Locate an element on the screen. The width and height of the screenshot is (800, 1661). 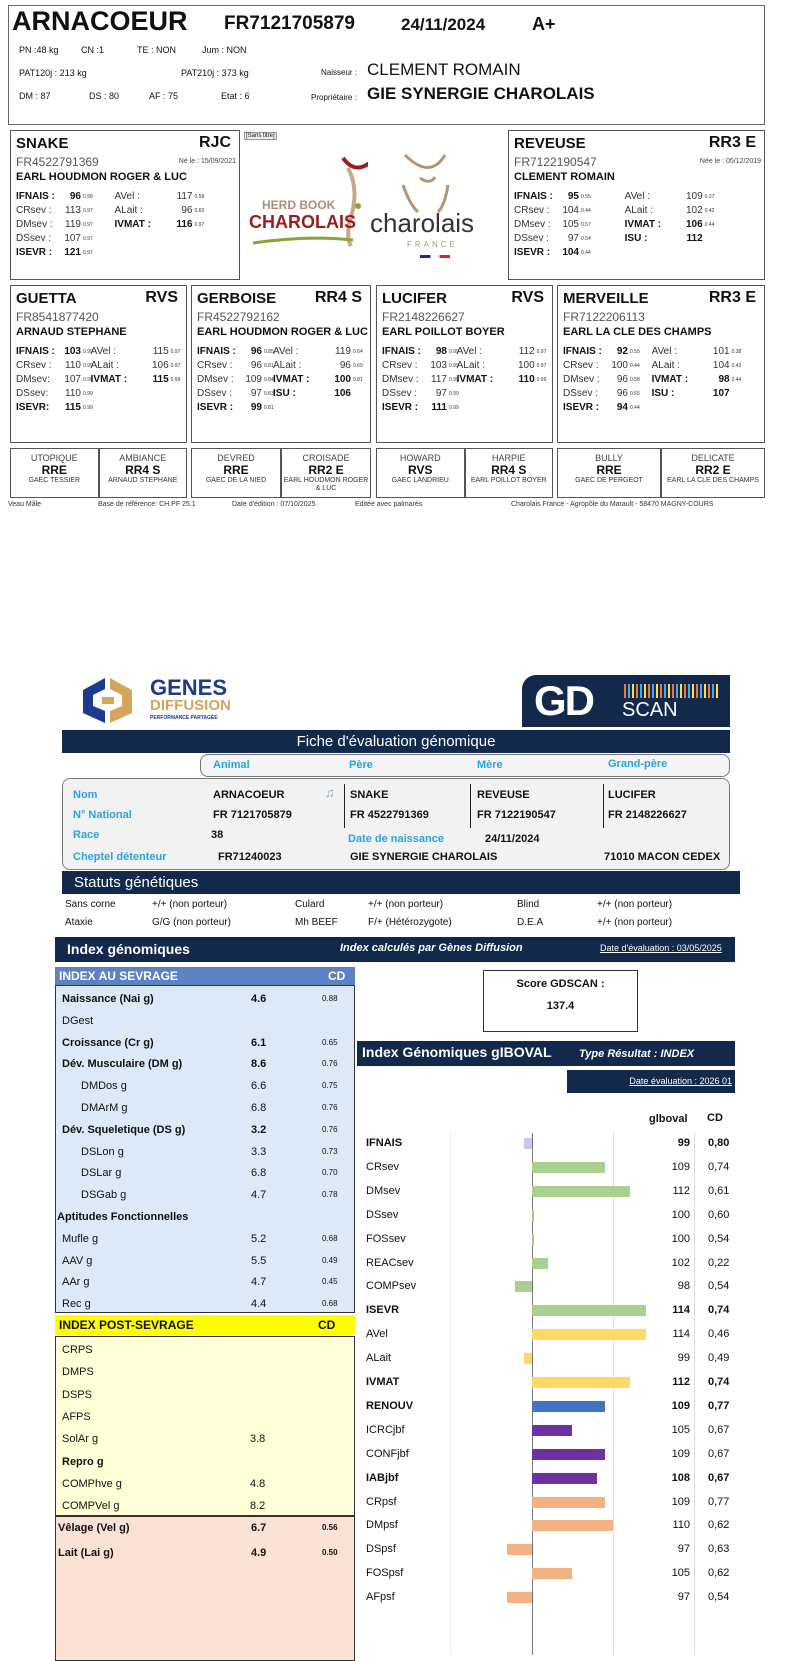
stat-cd: 0.44 is located at coordinates (586, 253).